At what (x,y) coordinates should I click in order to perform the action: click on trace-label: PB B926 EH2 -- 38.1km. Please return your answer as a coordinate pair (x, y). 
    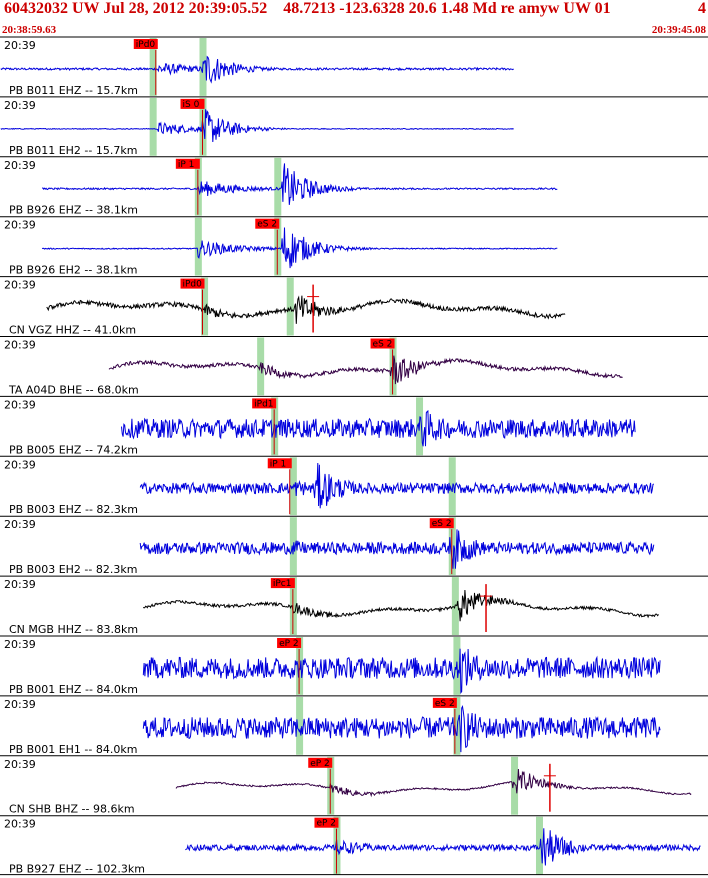
    Looking at the image, I should click on (73, 270).